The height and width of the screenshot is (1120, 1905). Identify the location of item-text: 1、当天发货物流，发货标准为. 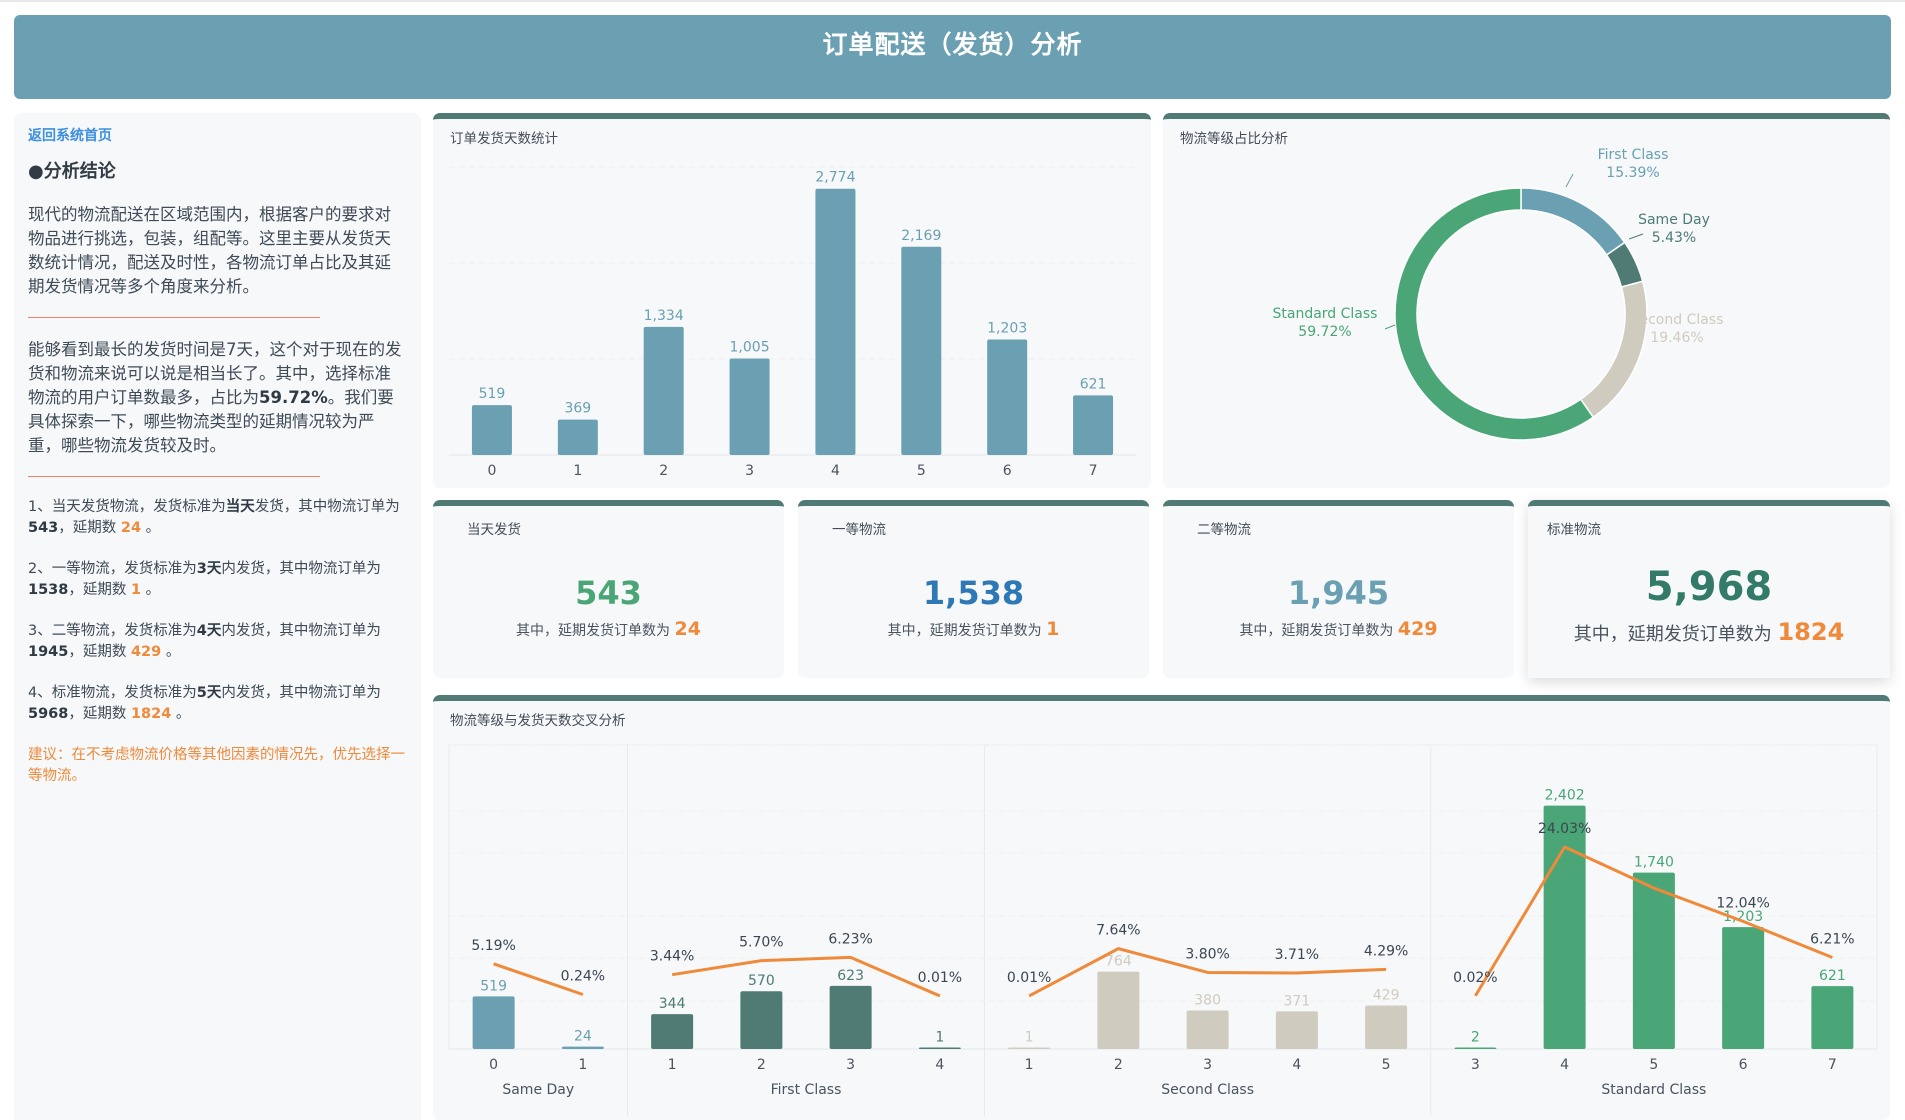
(127, 507).